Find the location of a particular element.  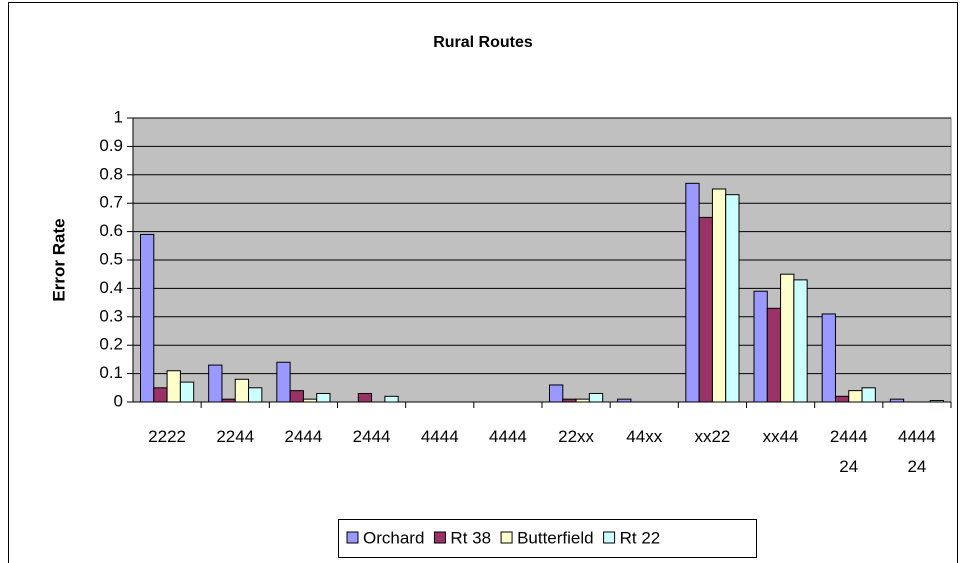

y-tick-label: 1 is located at coordinates (118, 116).